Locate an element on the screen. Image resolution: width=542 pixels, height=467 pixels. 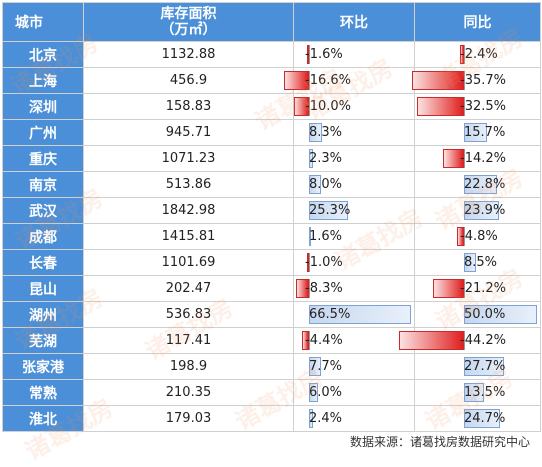
table-row: 广州 945.71 8.3% 15.7% is located at coordinates (271, 132).